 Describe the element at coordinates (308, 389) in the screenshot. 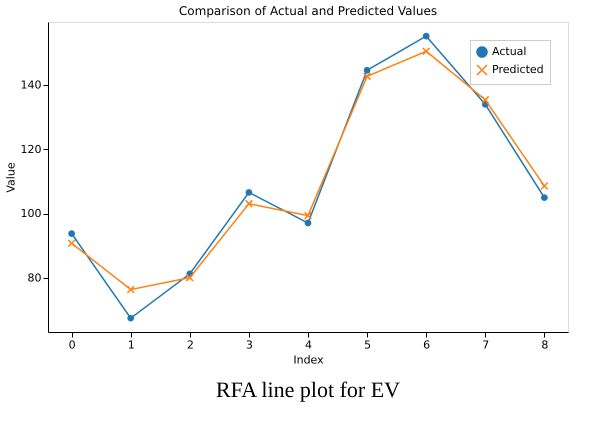

I see `text: RFA line plot for EV` at that location.